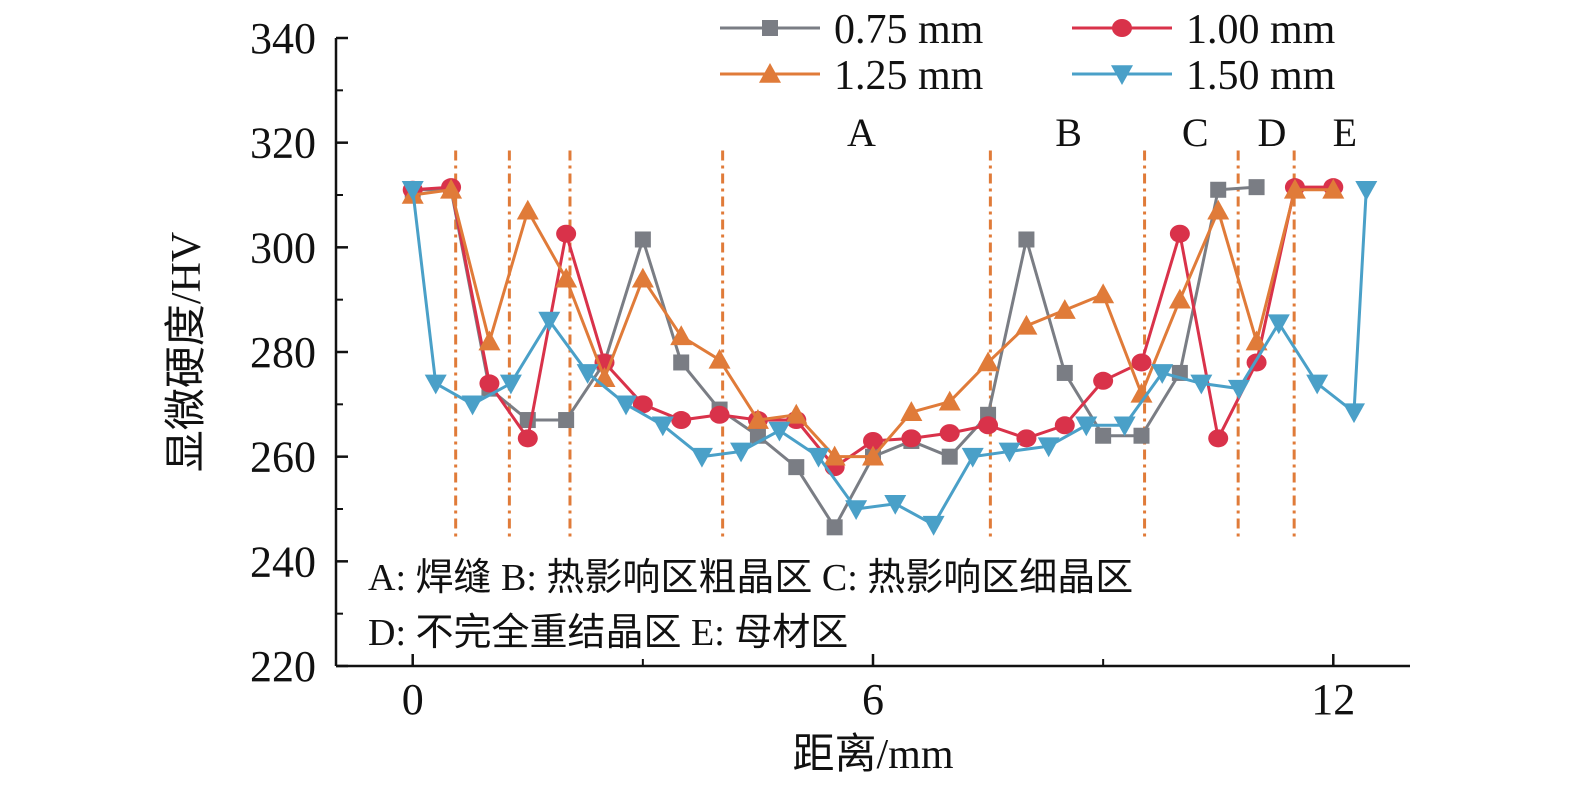  What do you see at coordinates (283, 352) in the screenshot?
I see `y-tick-label: 280` at bounding box center [283, 352].